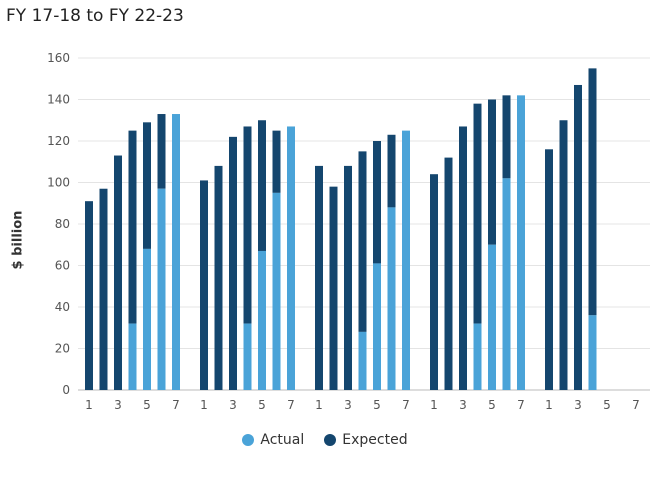 This screenshot has height=477, width=650. I want to click on y-tick-label: 100, so click(58, 183).